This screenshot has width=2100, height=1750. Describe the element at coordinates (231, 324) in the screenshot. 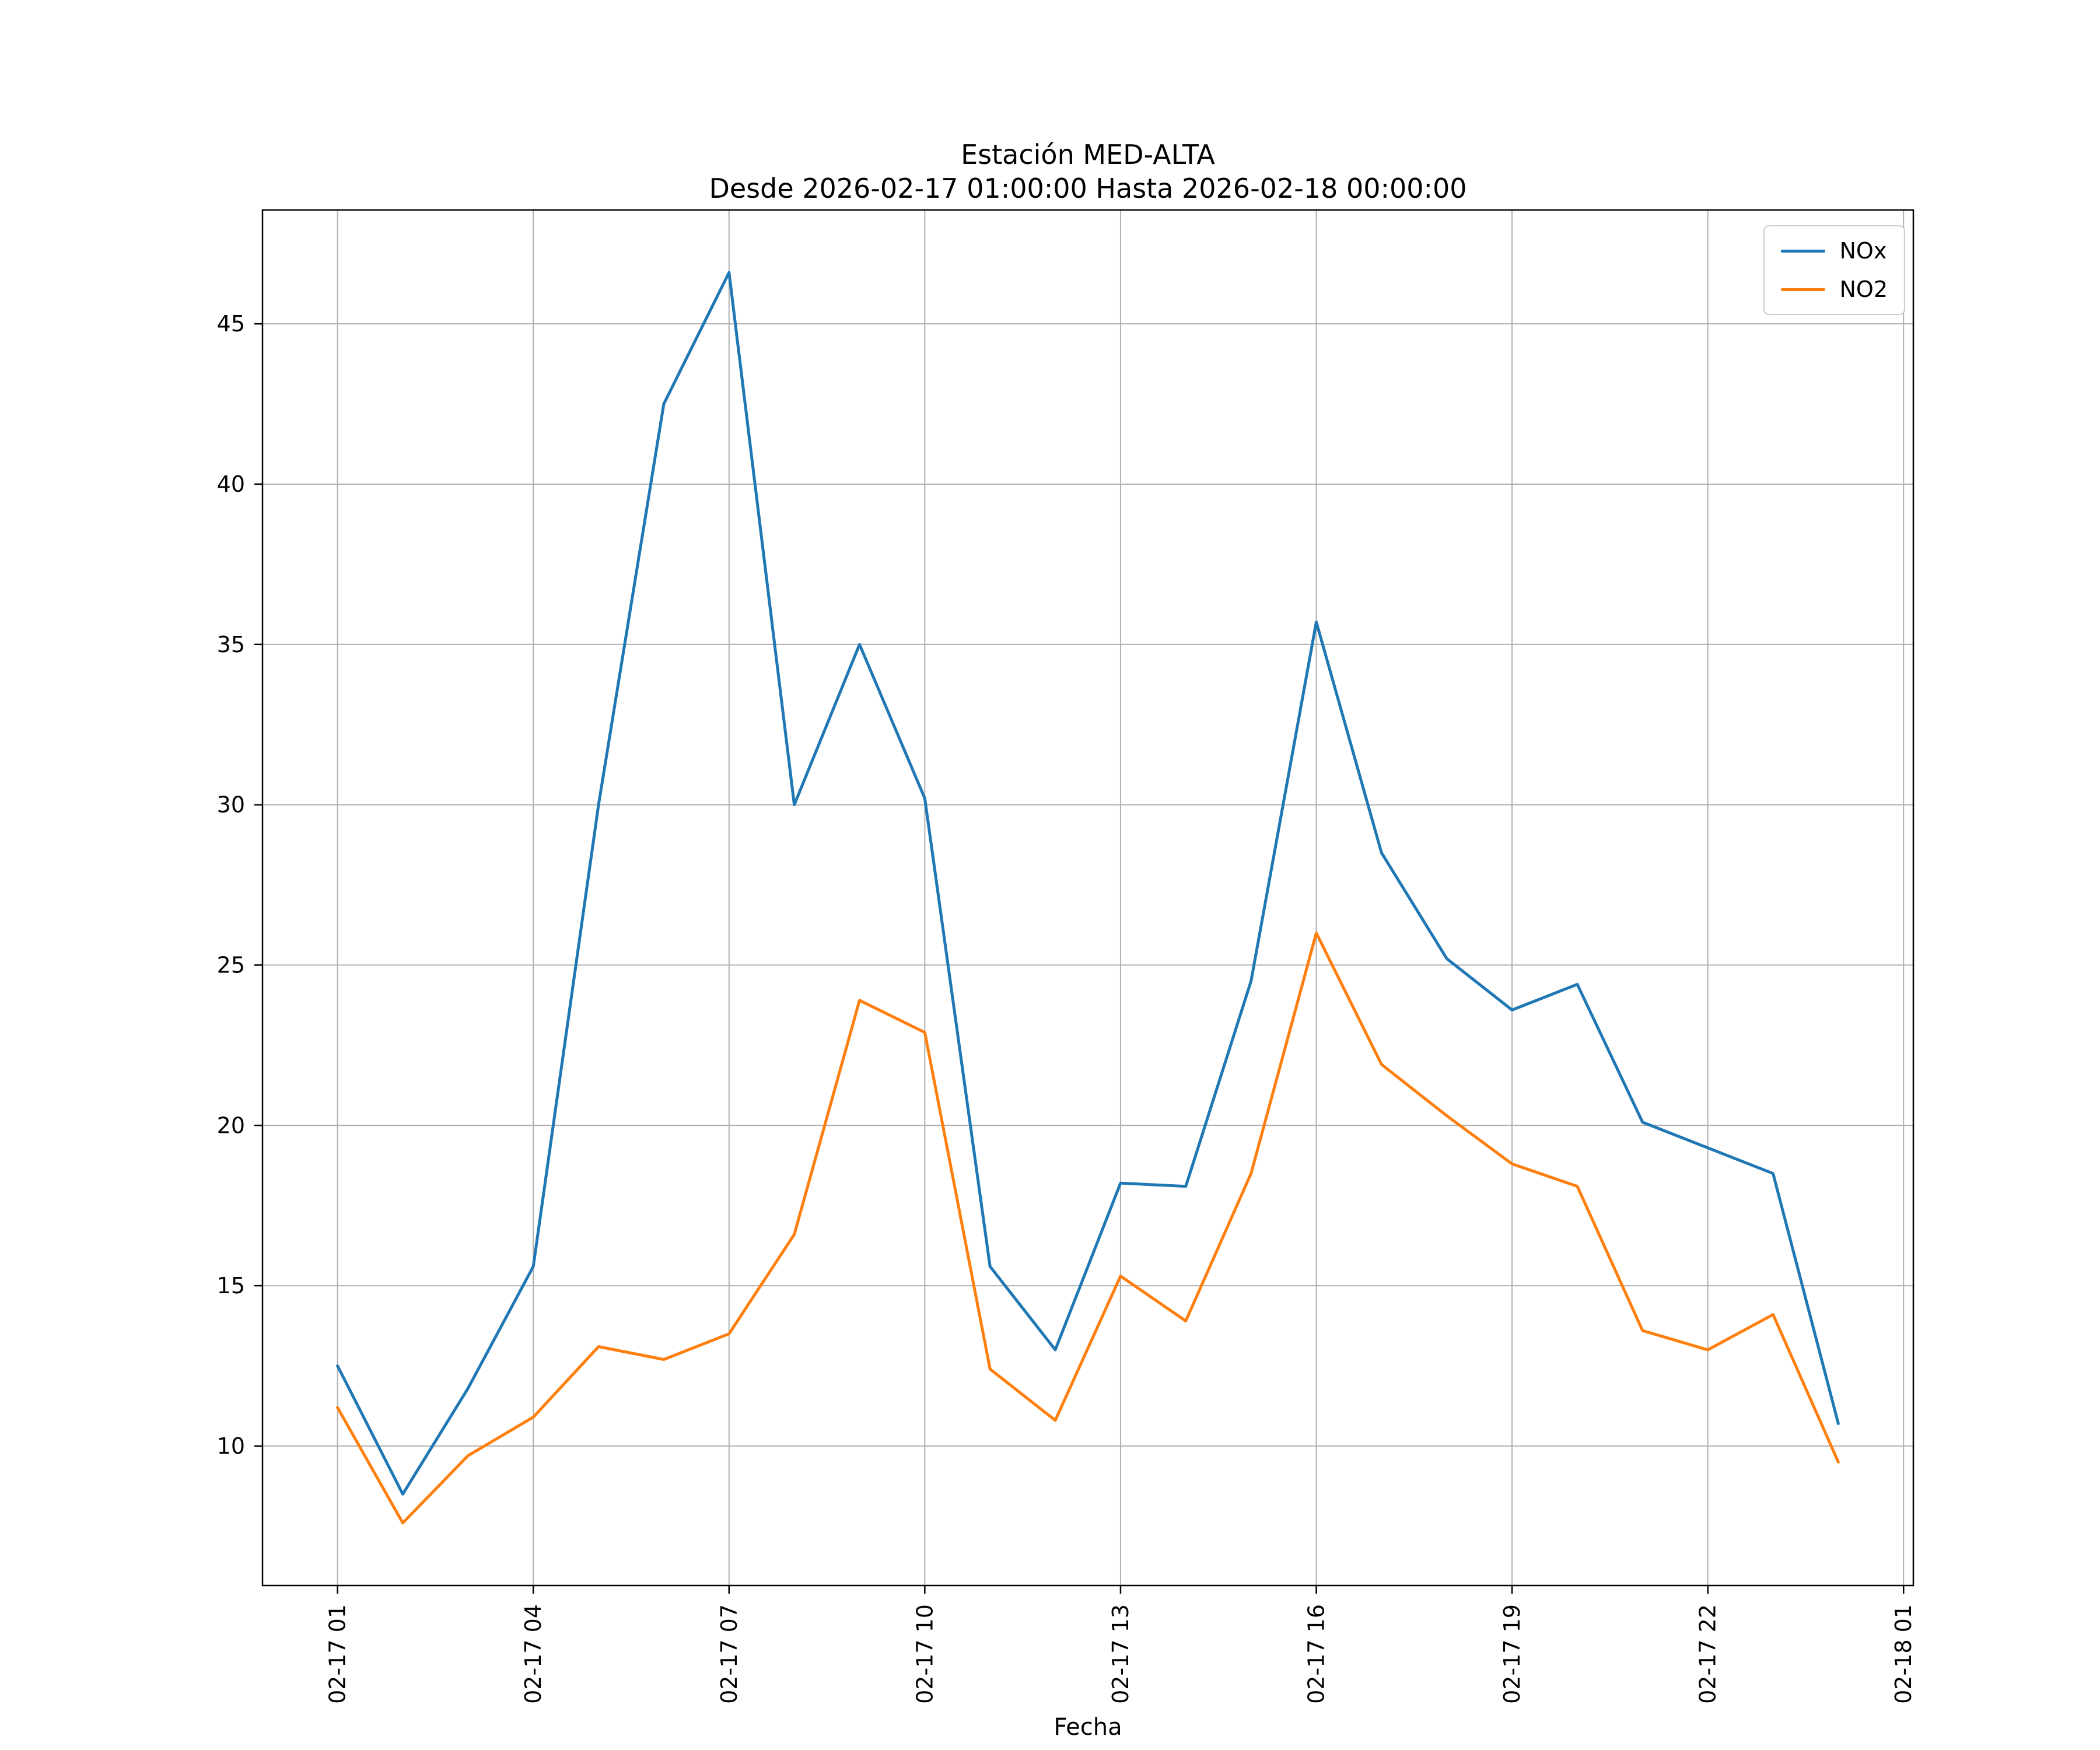

I see `y-tick-label: 45` at that location.